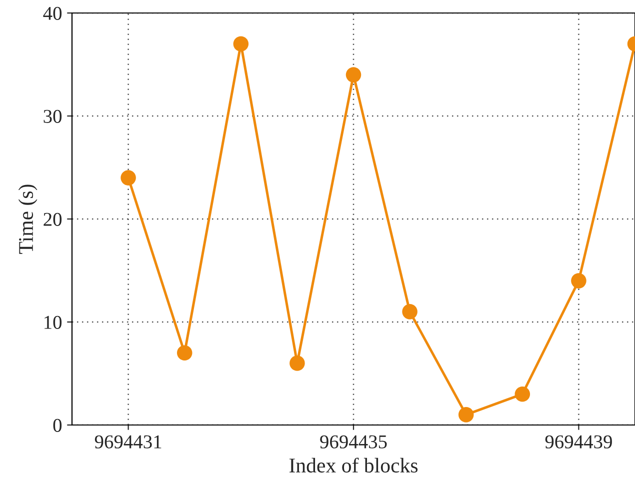  I want to click on x-tick-label: 9694439, so click(578, 441).